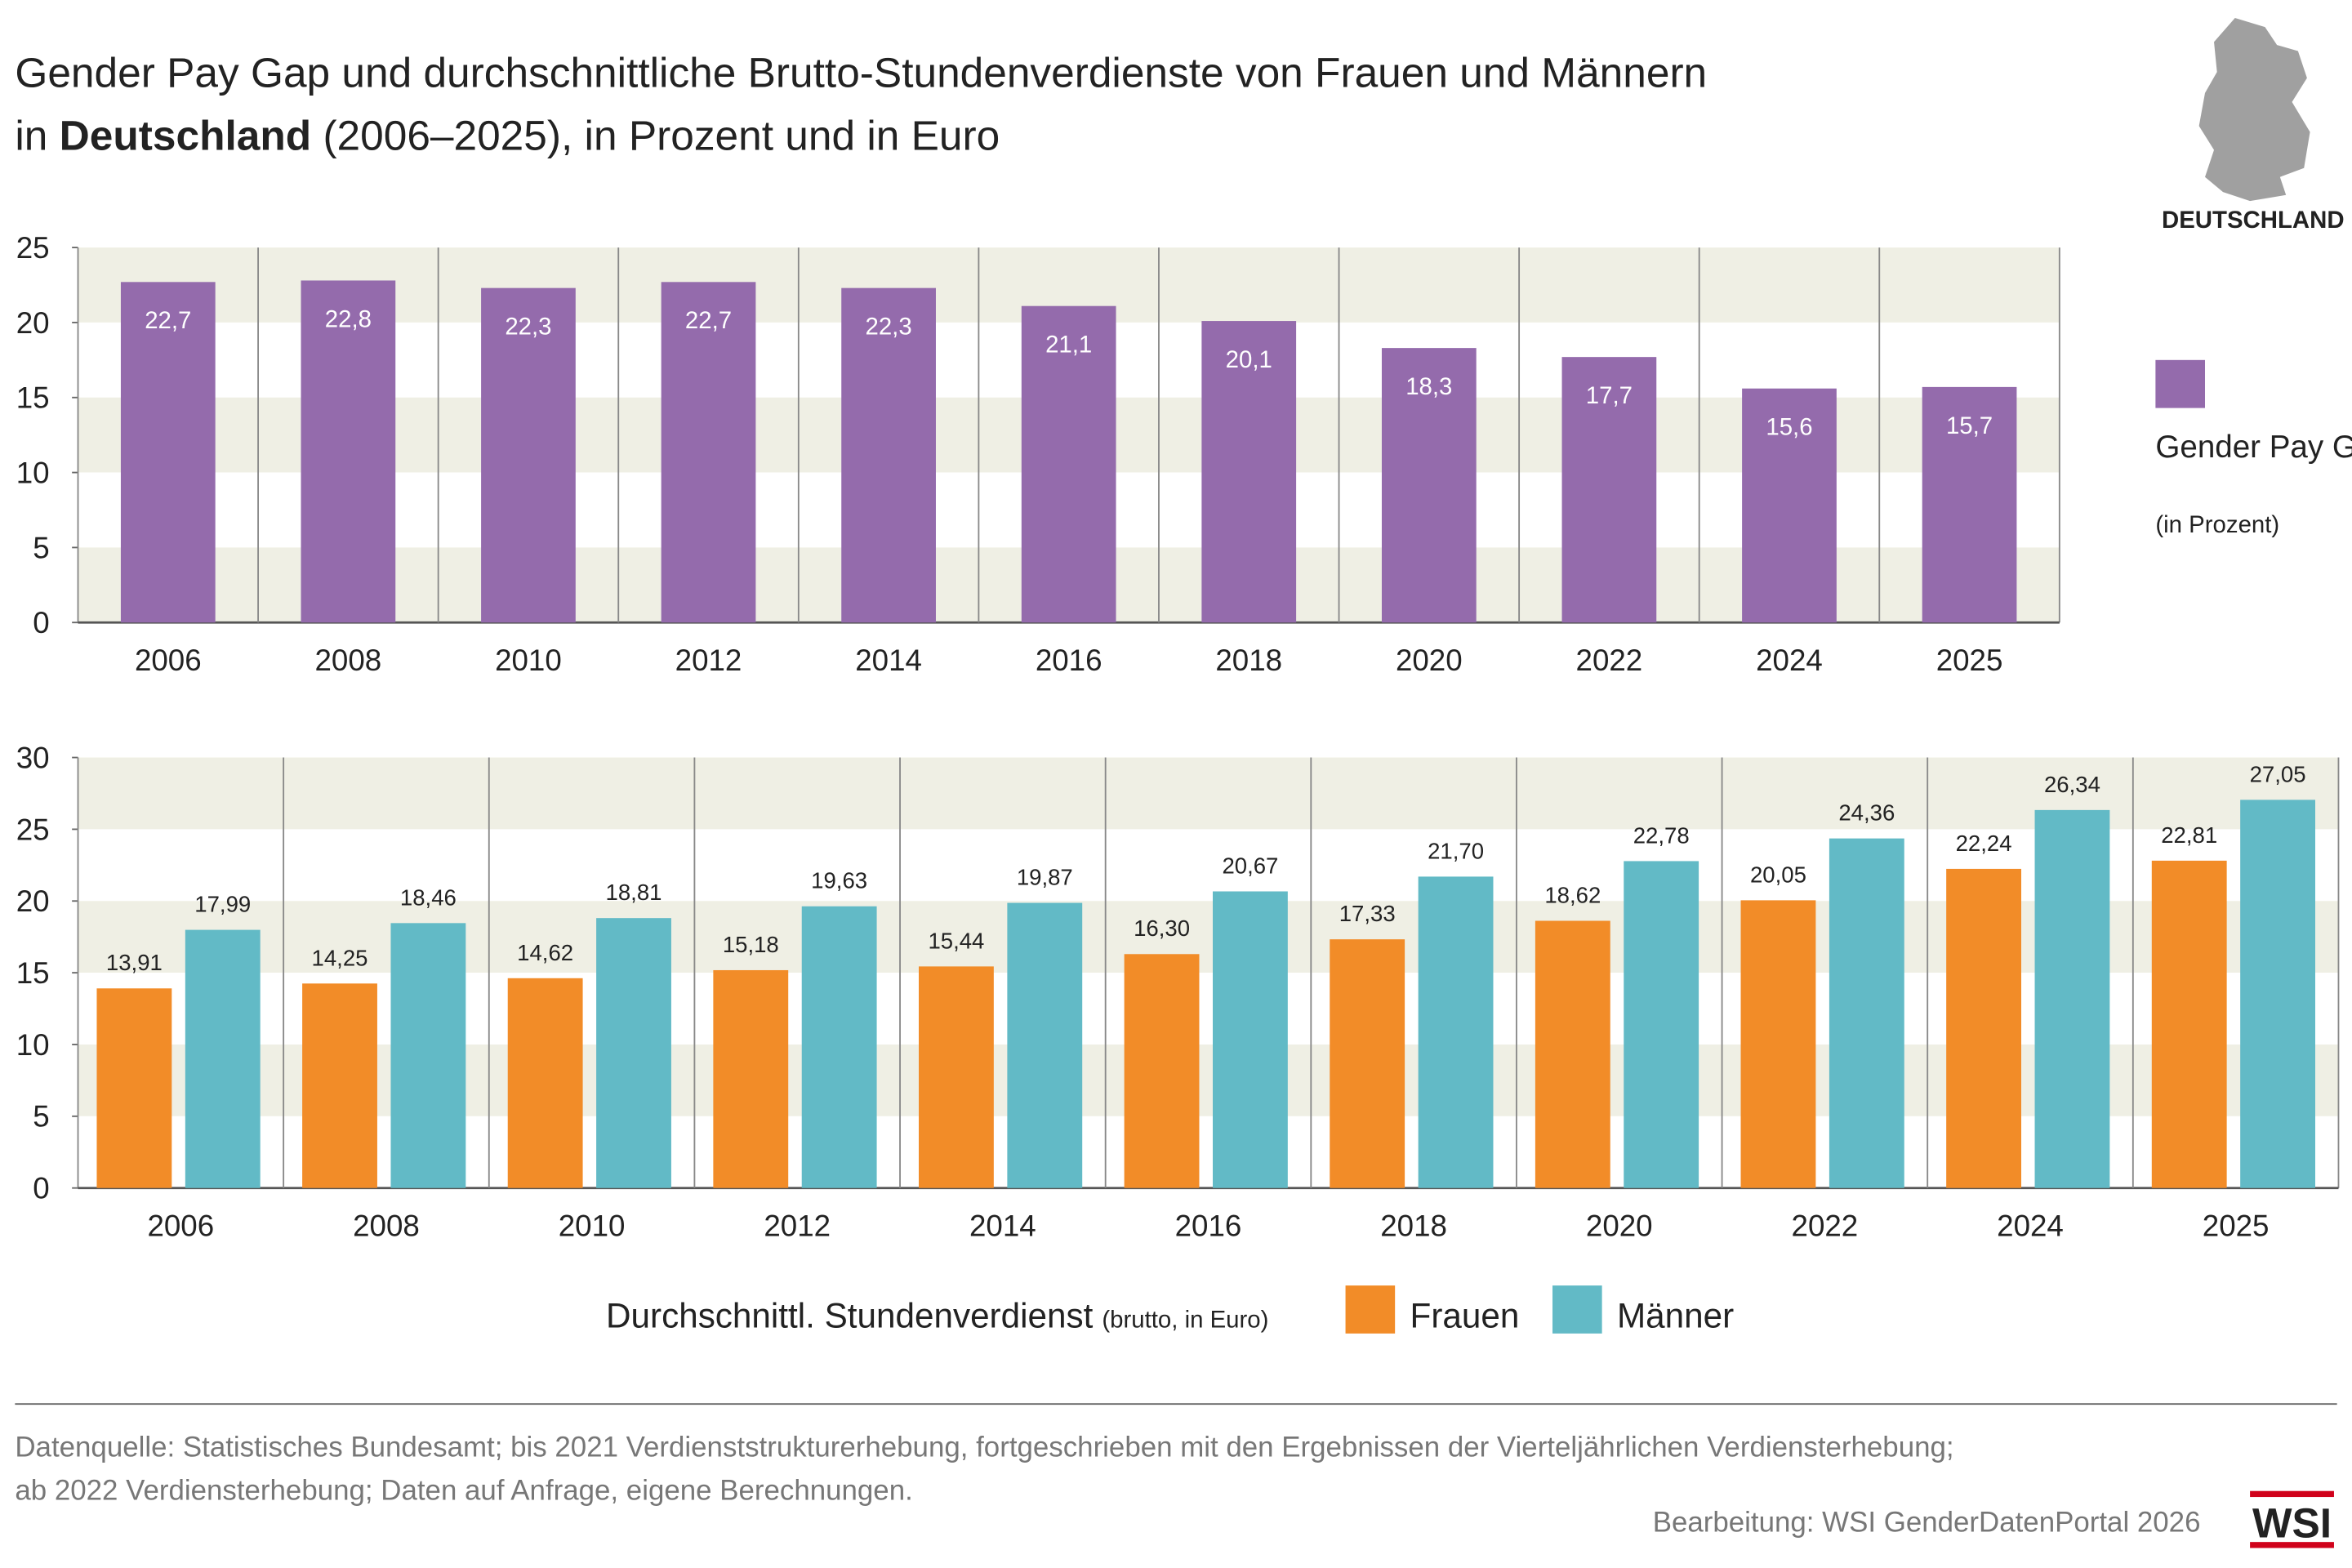  I want to click on credit: Bearbeitung: WSI GenderDatenPortal 2026, so click(1927, 1522).